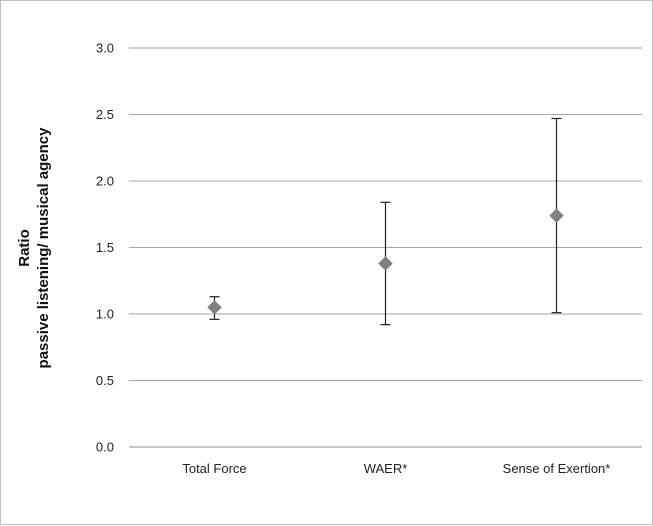 The image size is (653, 526). Describe the element at coordinates (105, 48) in the screenshot. I see `y-tick-label: 3.0` at that location.